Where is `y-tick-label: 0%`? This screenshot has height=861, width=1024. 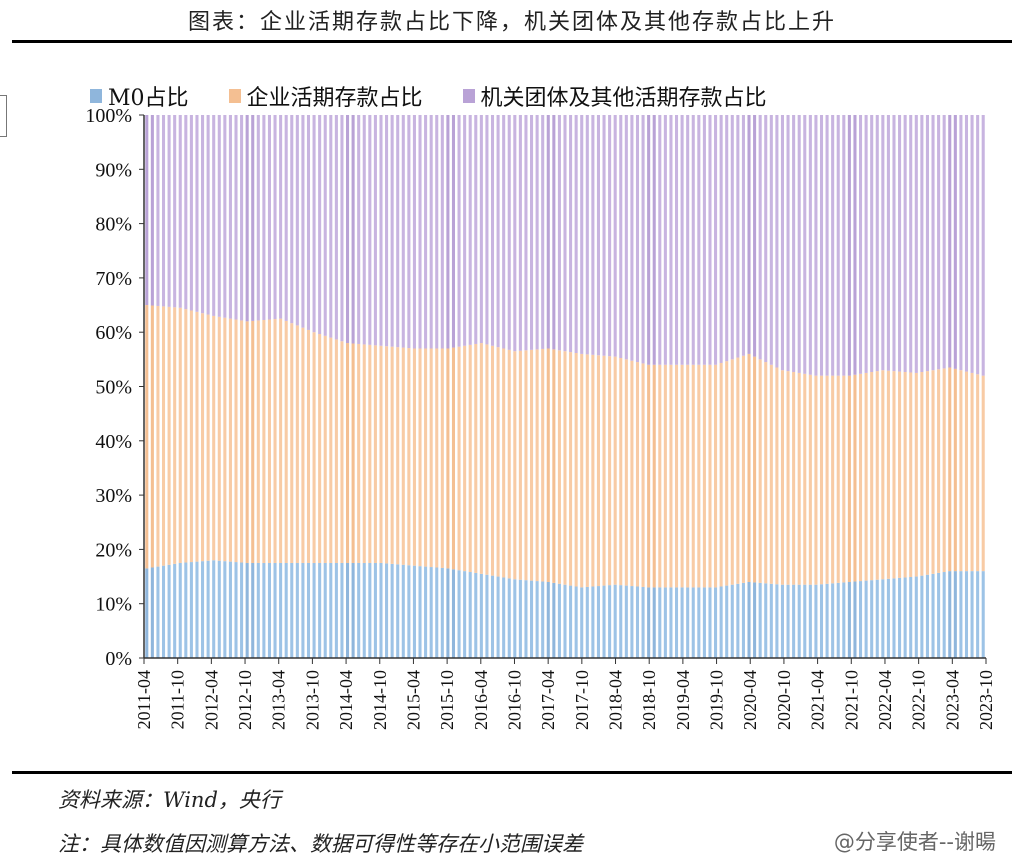
y-tick-label: 0% is located at coordinates (118, 659).